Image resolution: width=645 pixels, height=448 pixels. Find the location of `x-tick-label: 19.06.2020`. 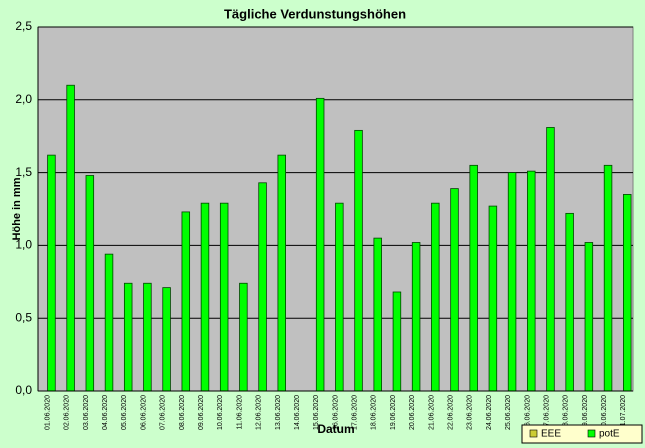

x-tick-label: 19.06.2020 is located at coordinates (393, 412).